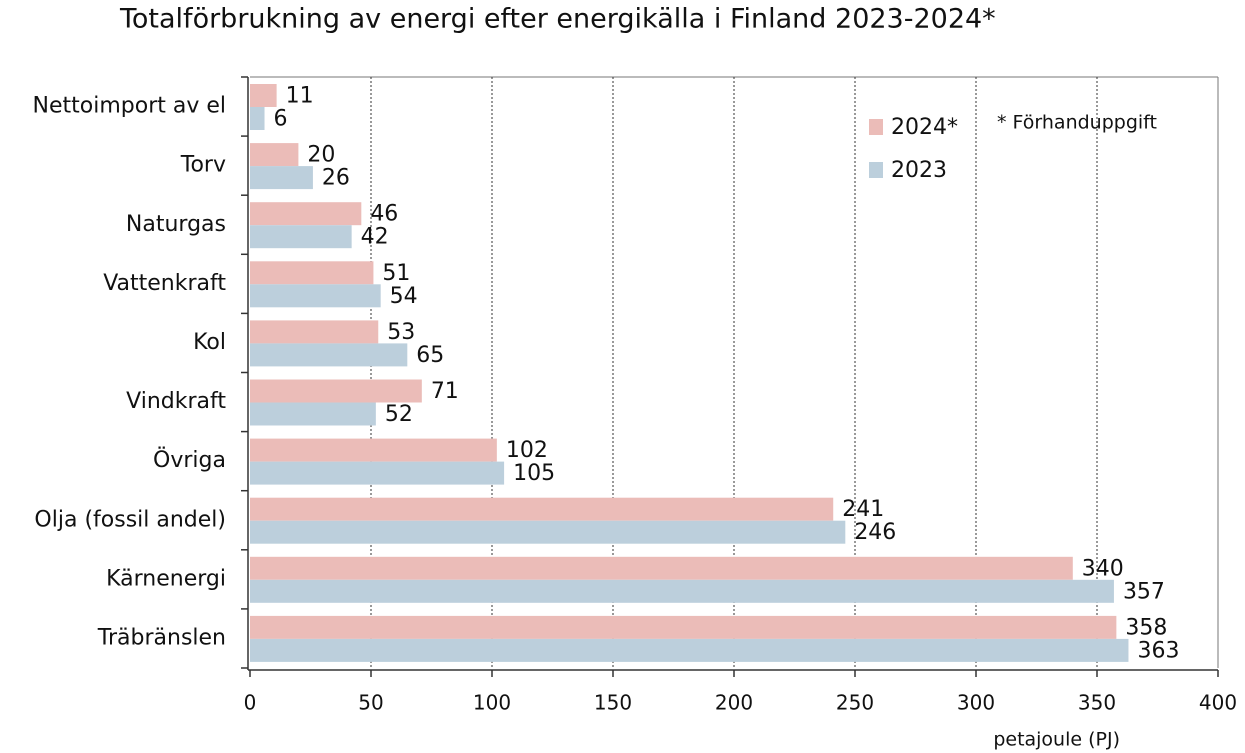 This screenshot has height=753, width=1245. Describe the element at coordinates (855, 703) in the screenshot. I see `x-tick-label: 250` at that location.